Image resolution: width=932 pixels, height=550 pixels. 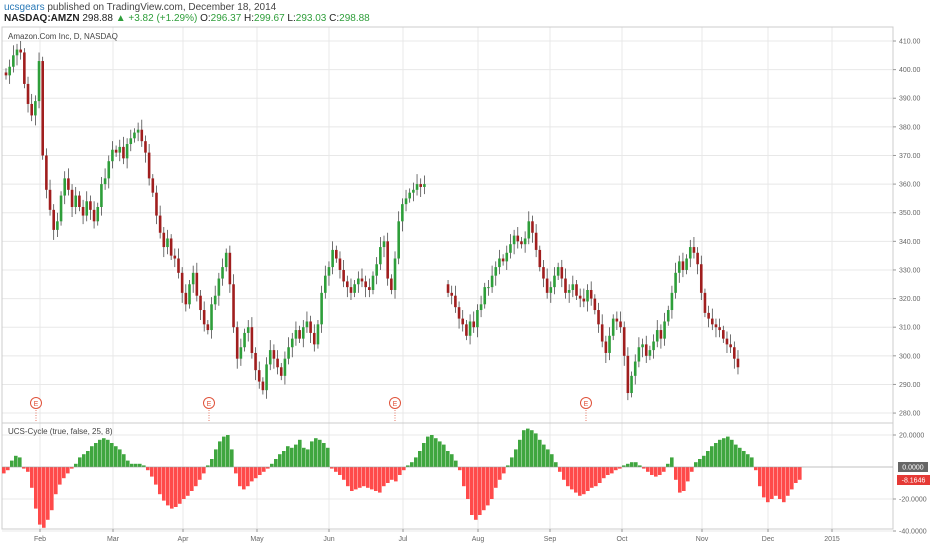 I want to click on symbol-label: NASDAQ:AMZN, so click(x=42, y=18).